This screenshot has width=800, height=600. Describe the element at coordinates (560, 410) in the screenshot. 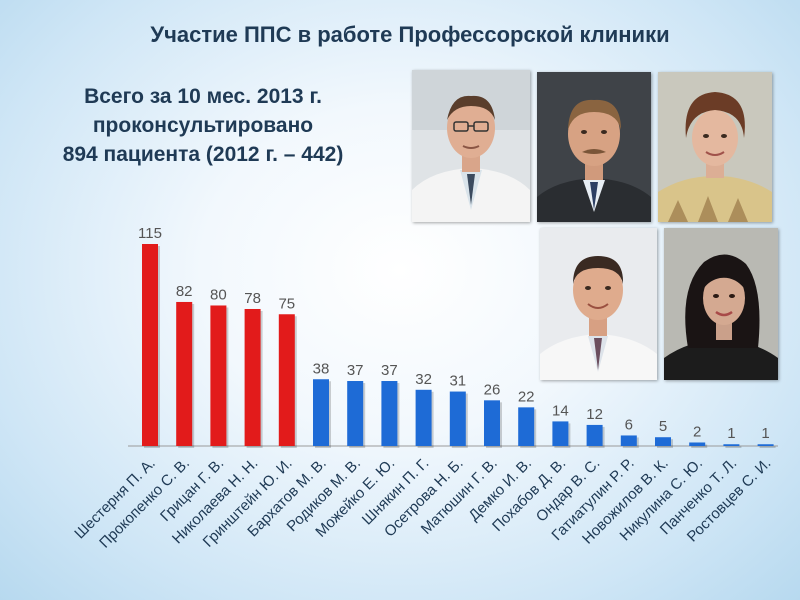

I see `data-label: 14` at that location.